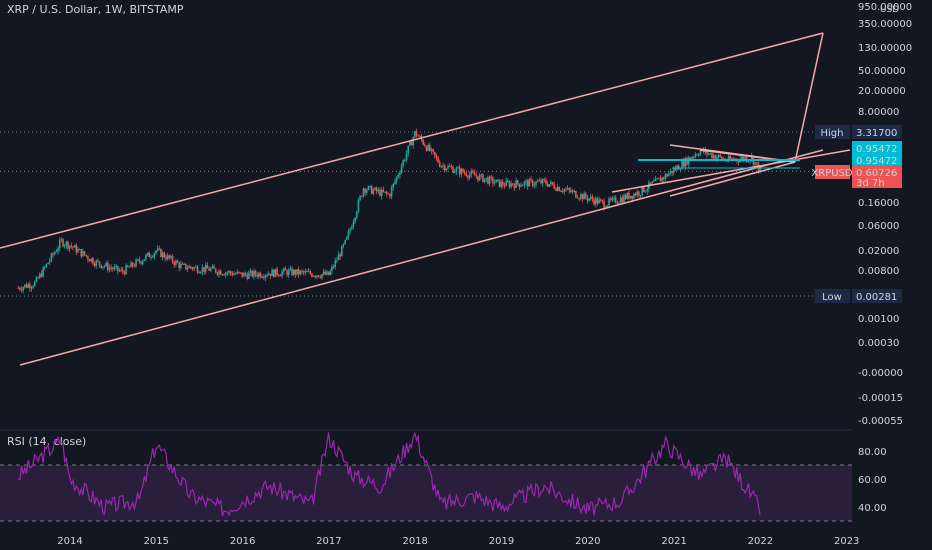 Image resolution: width=932 pixels, height=550 pixels. What do you see at coordinates (47, 441) in the screenshot?
I see `rsi-title: RSI (14, close)` at bounding box center [47, 441].